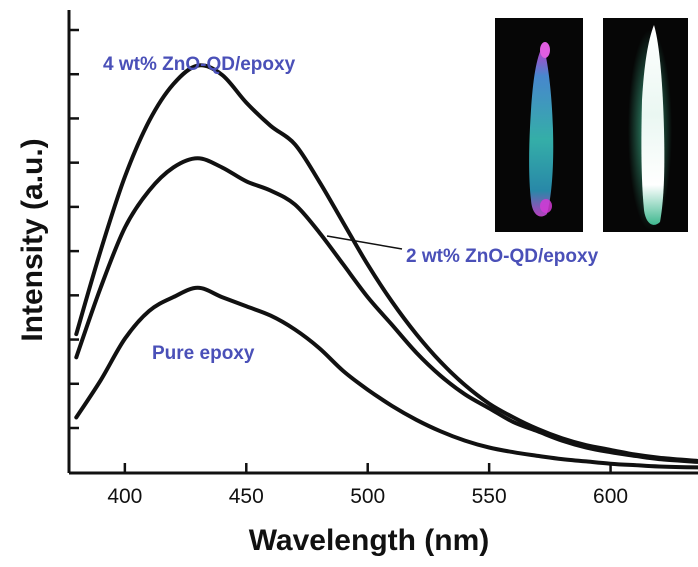  What do you see at coordinates (489, 496) in the screenshot?
I see `x-tick-label: 550` at bounding box center [489, 496].